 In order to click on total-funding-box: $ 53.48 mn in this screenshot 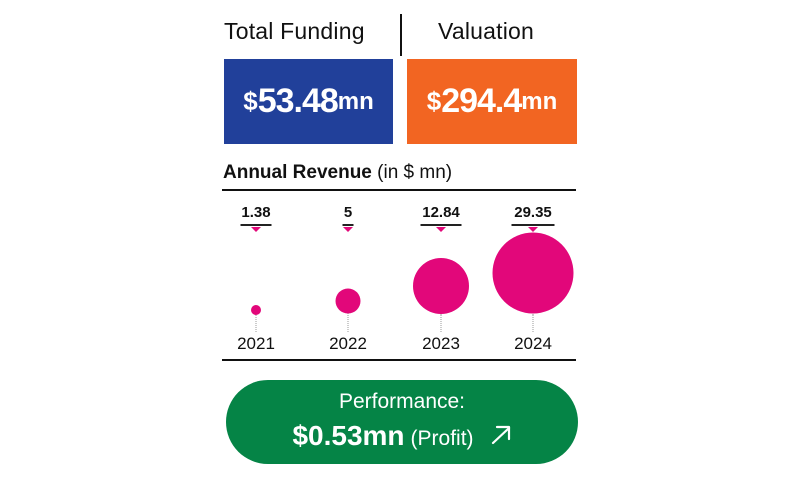, I will do `click(308, 101)`.